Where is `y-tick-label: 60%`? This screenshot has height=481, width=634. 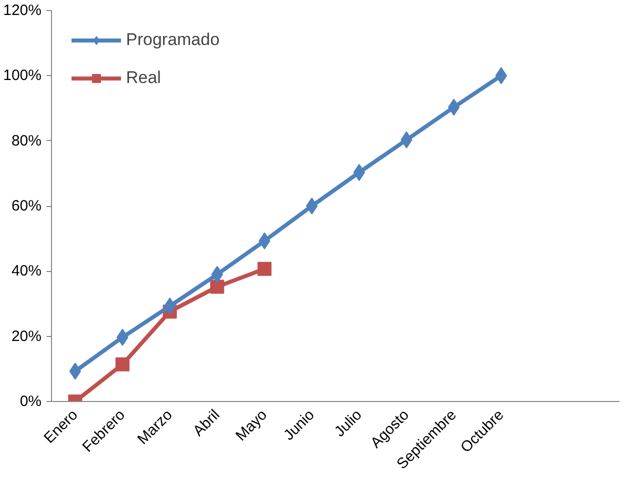
y-tick-label: 60% is located at coordinates (26, 206).